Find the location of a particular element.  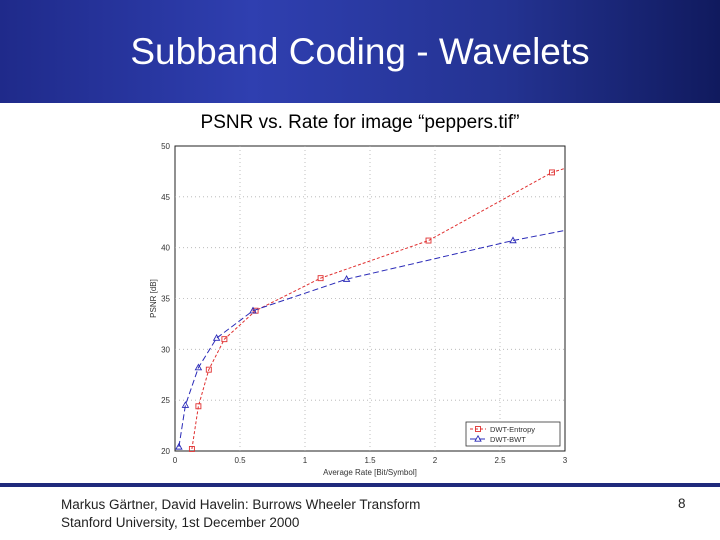

y-tick-label: 25 is located at coordinates (165, 400).